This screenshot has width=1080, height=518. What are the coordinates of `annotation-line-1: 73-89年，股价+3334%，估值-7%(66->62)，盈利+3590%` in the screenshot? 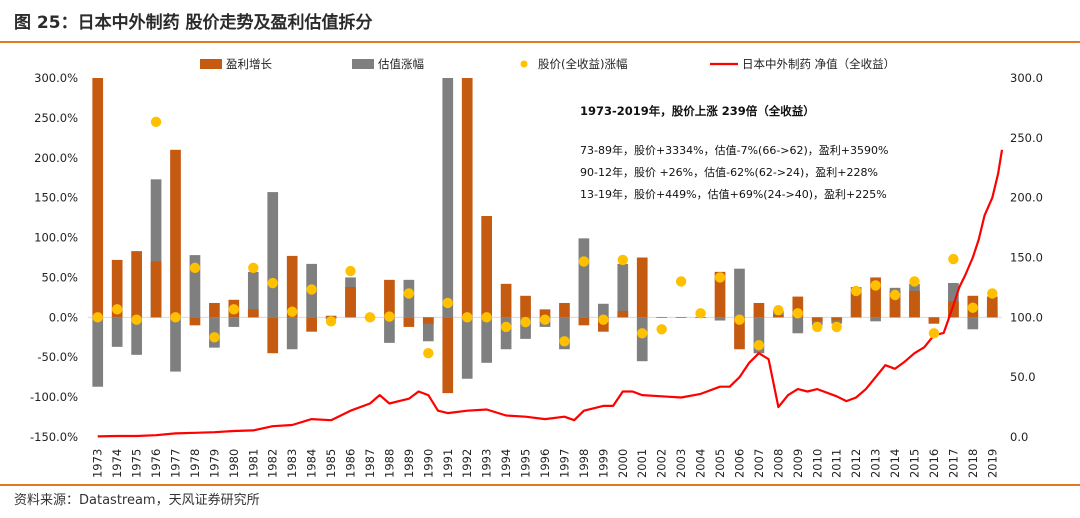 It's located at (734, 150).